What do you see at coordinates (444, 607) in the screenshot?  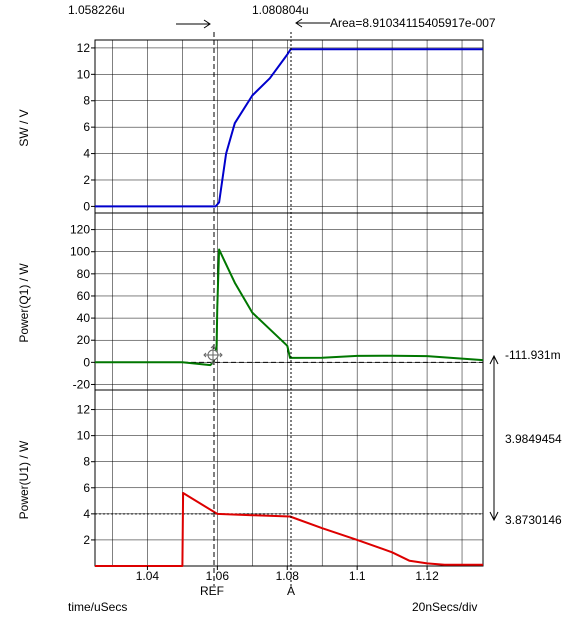 I see `x-scale-label: 20nSecs/div` at bounding box center [444, 607].